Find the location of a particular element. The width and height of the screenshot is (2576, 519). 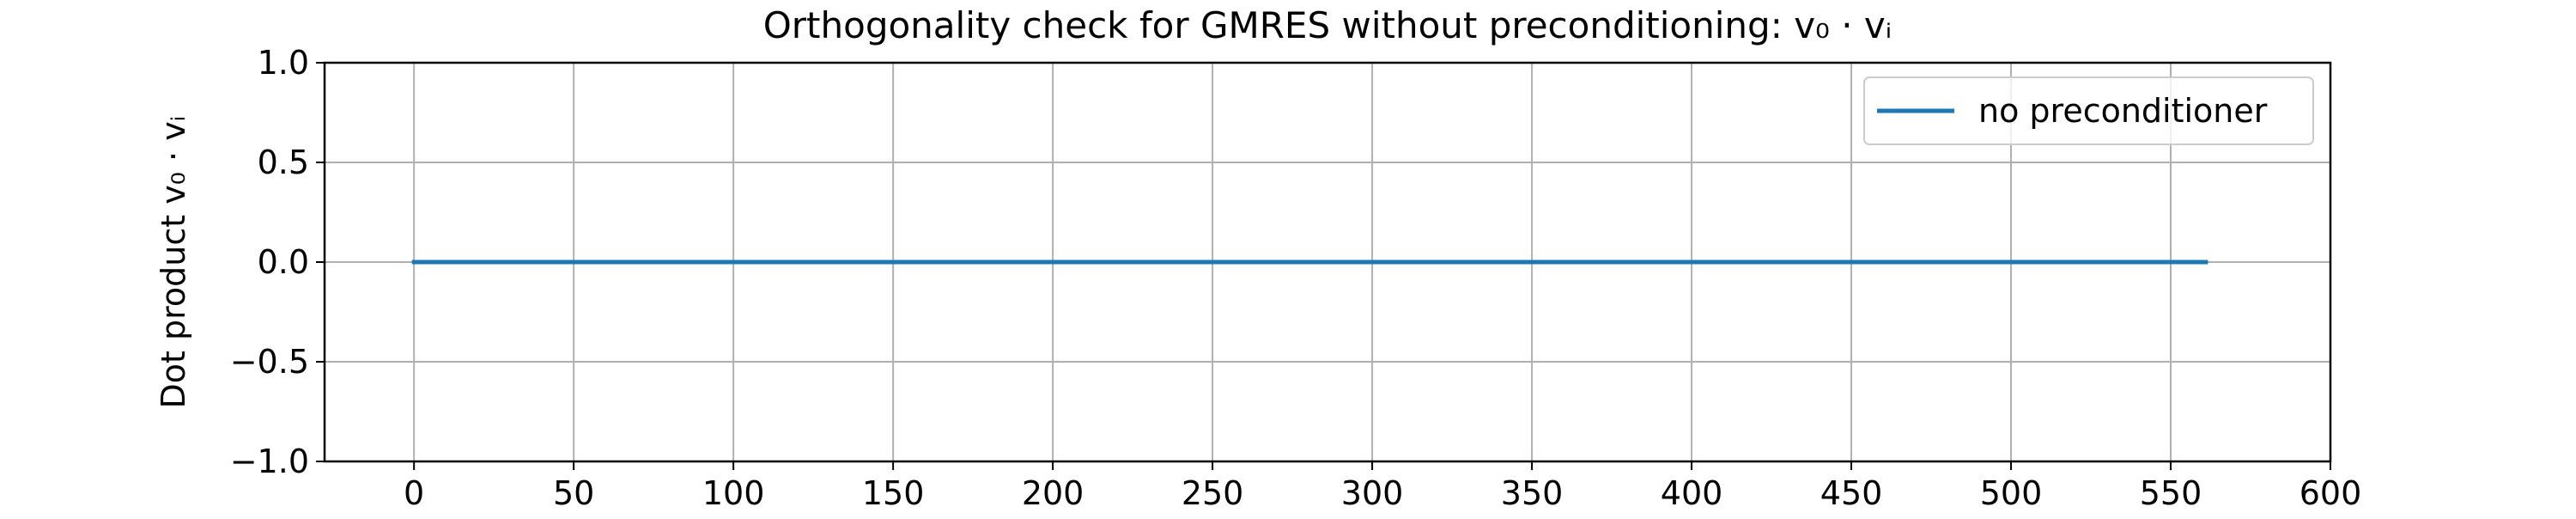

x-tick-label: 100 is located at coordinates (733, 493).